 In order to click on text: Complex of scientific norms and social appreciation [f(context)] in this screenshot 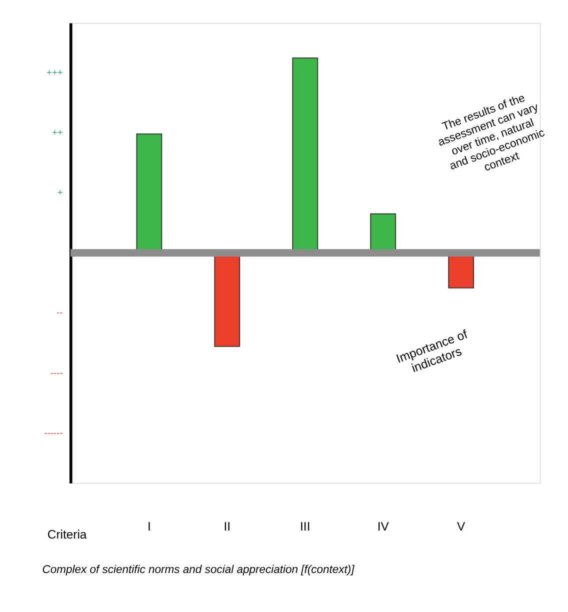, I will do `click(199, 570)`.